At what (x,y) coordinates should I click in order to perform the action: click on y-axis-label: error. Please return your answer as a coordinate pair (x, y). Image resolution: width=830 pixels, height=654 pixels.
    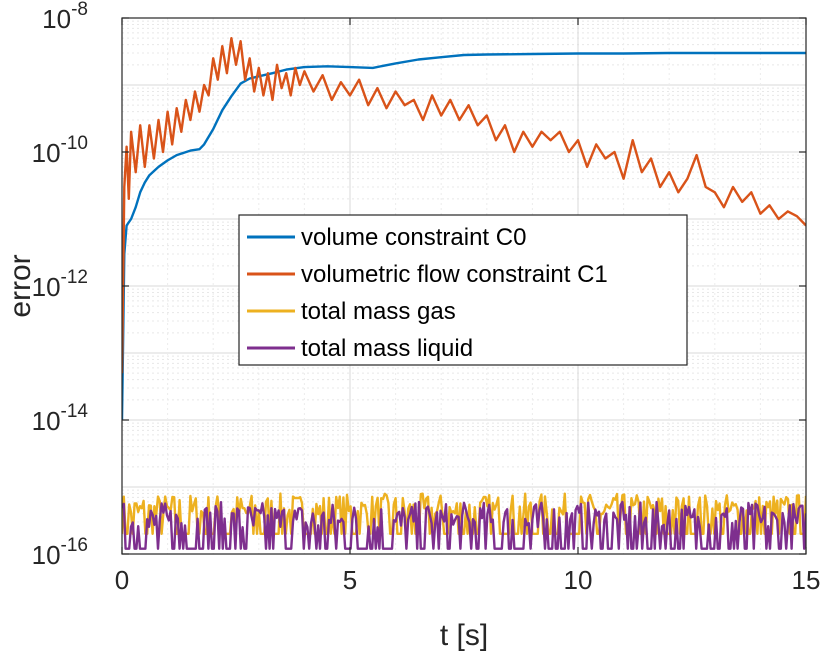
    Looking at the image, I should click on (20, 285).